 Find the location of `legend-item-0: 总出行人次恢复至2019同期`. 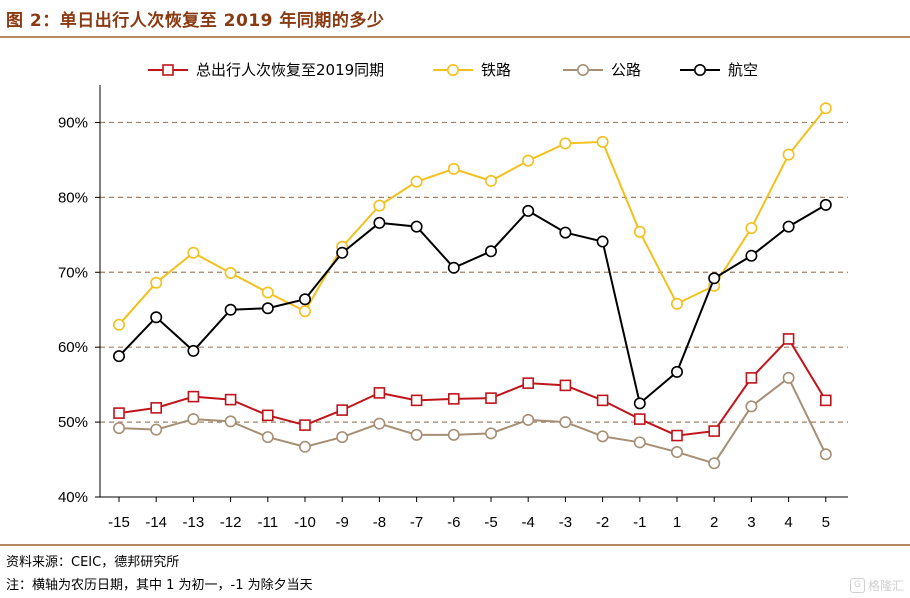

legend-item-0: 总出行人次恢复至2019同期 is located at coordinates (266, 70).